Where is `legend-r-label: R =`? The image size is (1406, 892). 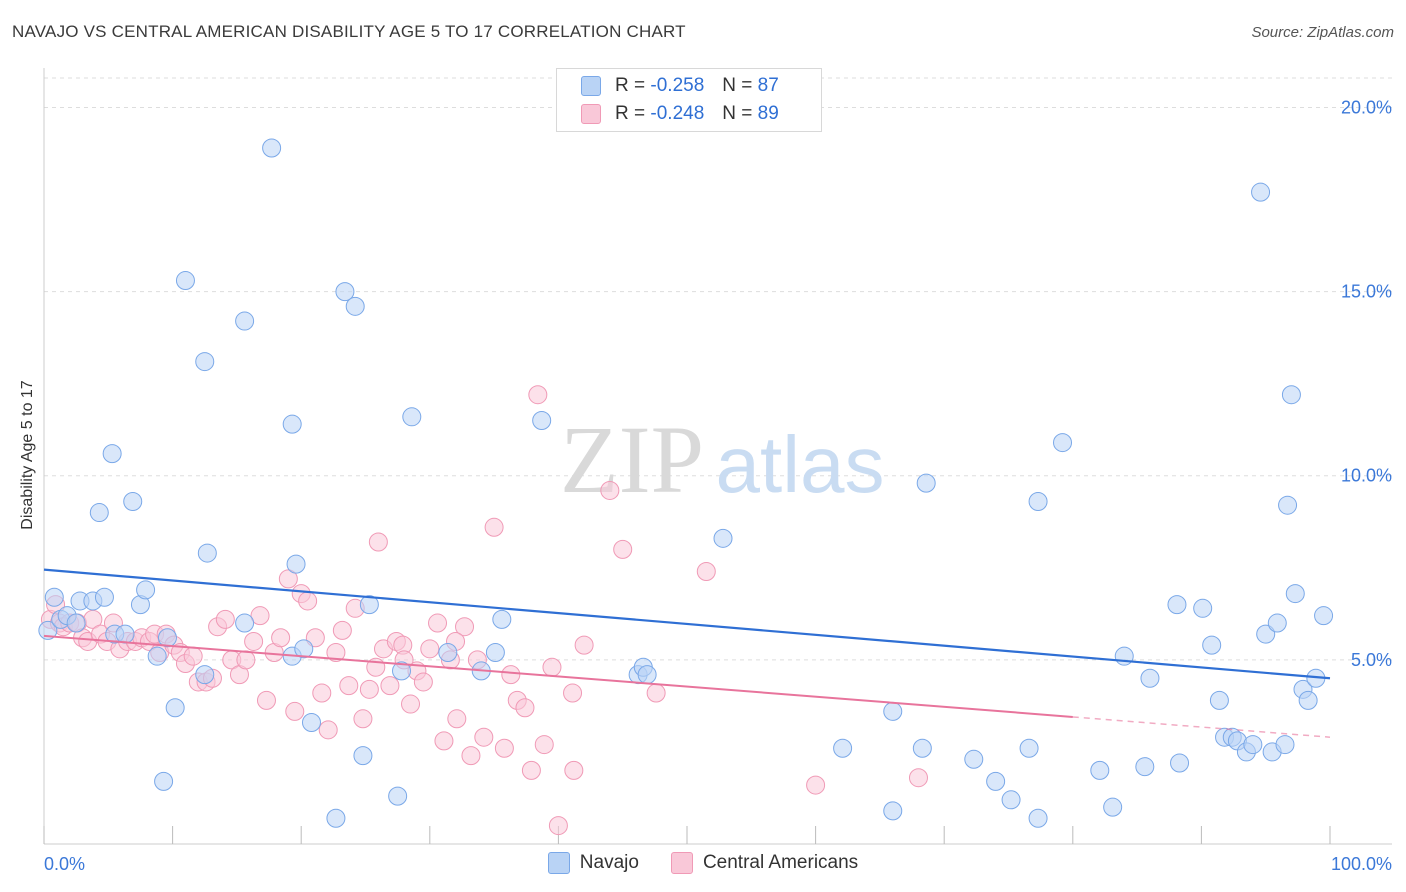 legend-r-label: R = is located at coordinates (630, 113).